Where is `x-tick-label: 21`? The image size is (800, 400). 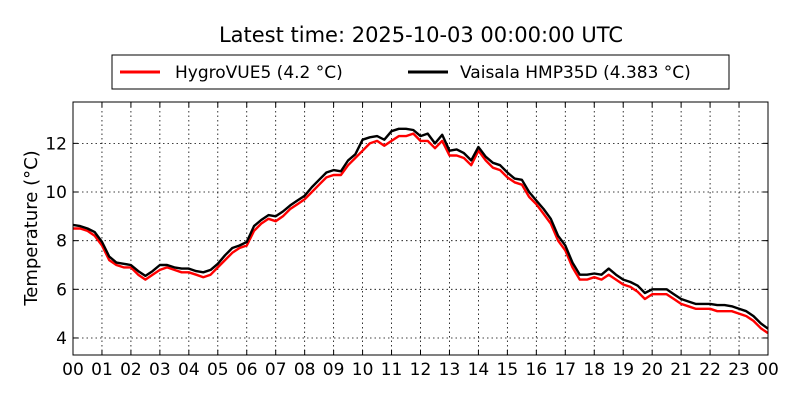
x-tick-label: 21 is located at coordinates (681, 370).